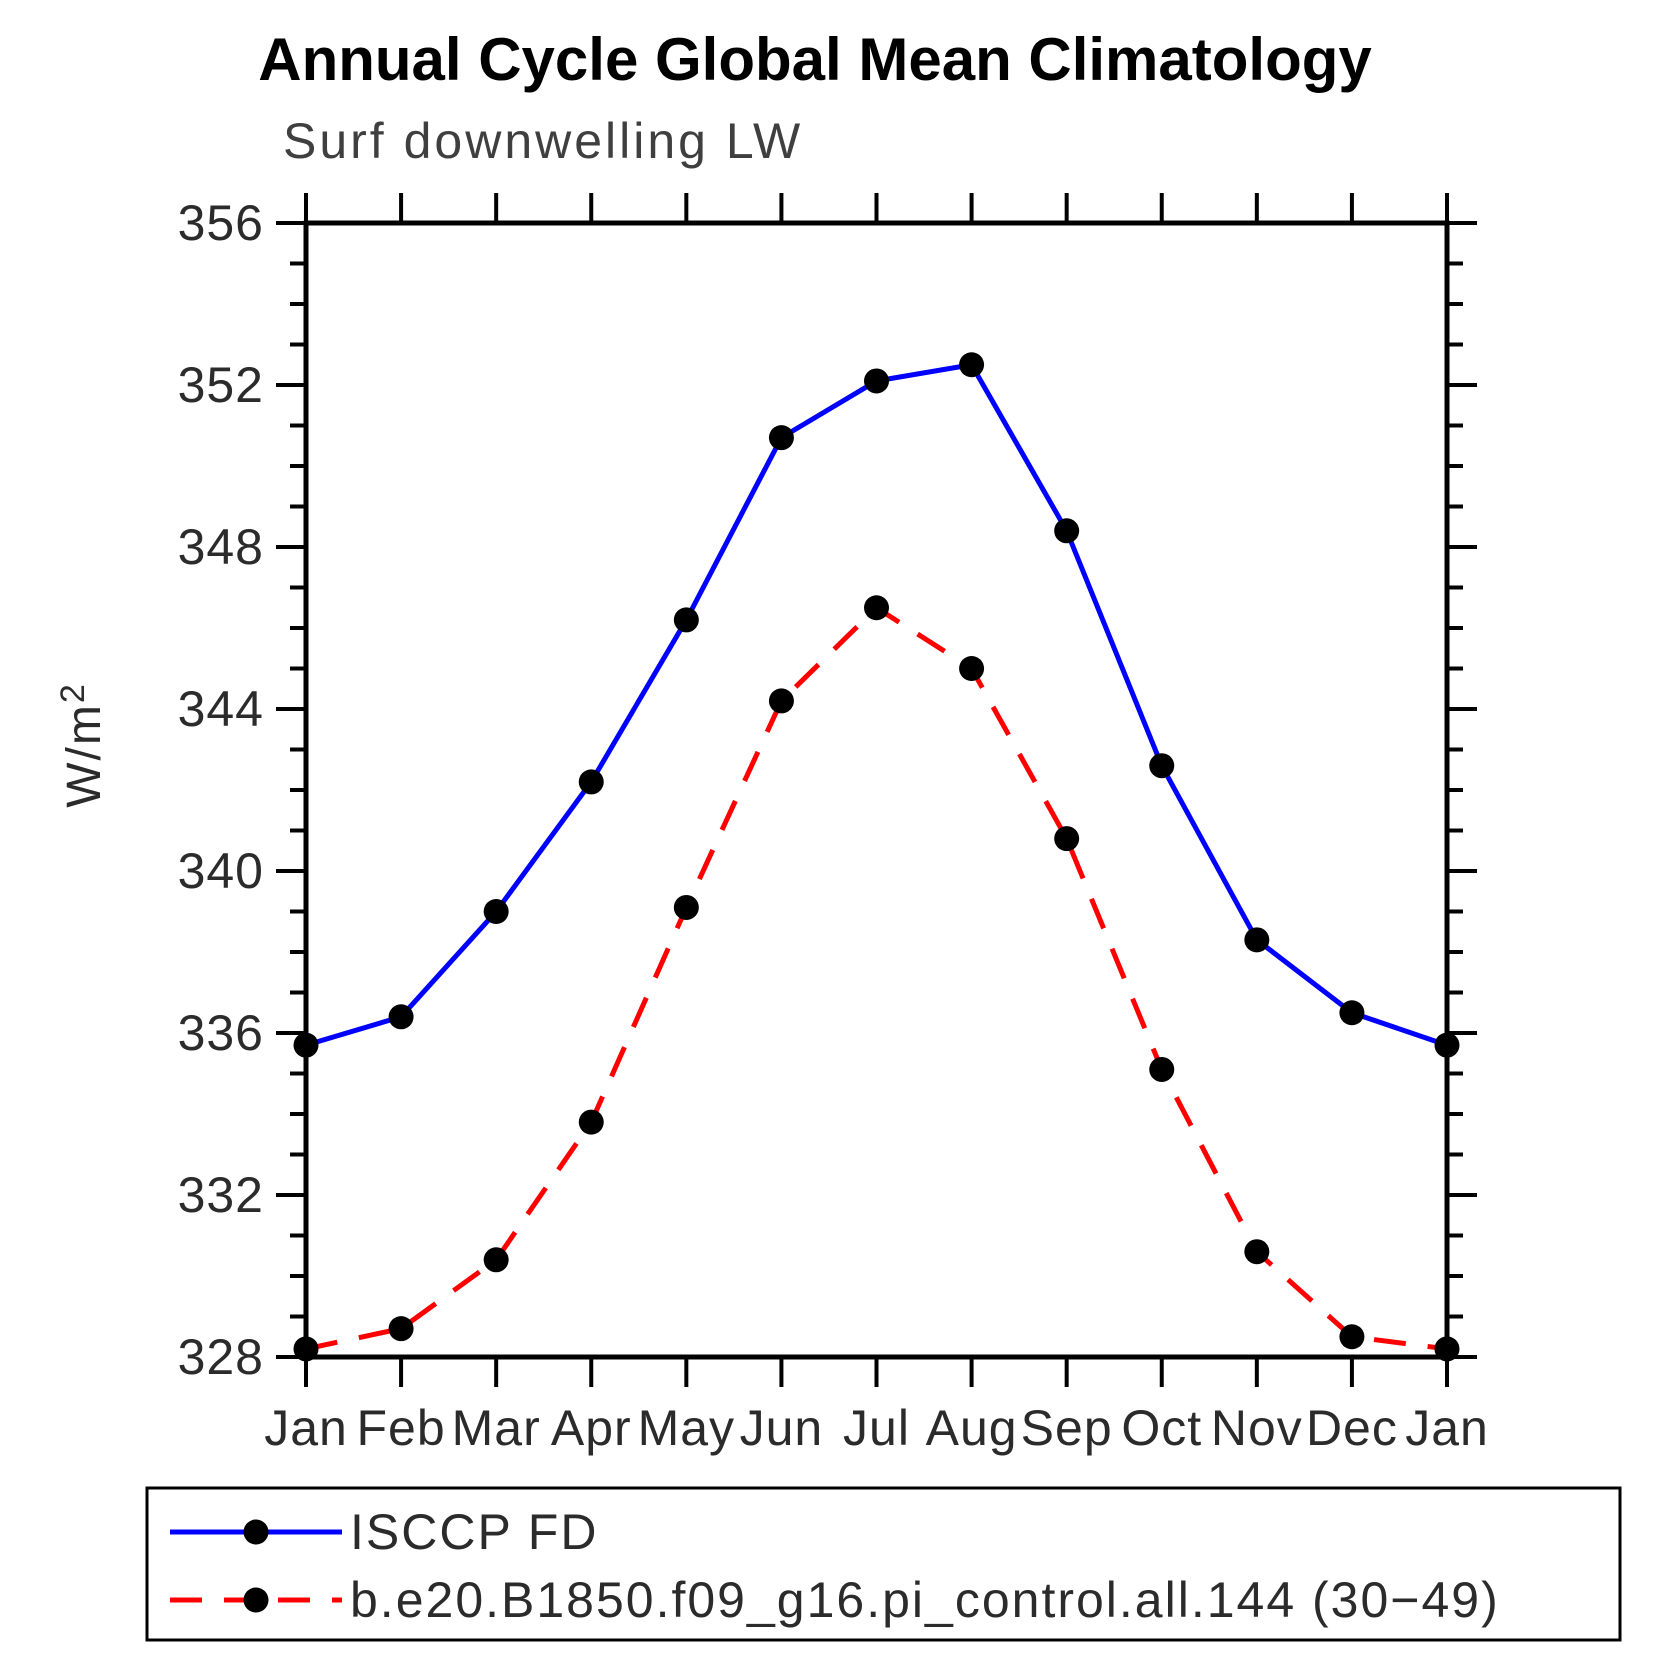  What do you see at coordinates (221, 547) in the screenshot?
I see `y-tick-label: 348` at bounding box center [221, 547].